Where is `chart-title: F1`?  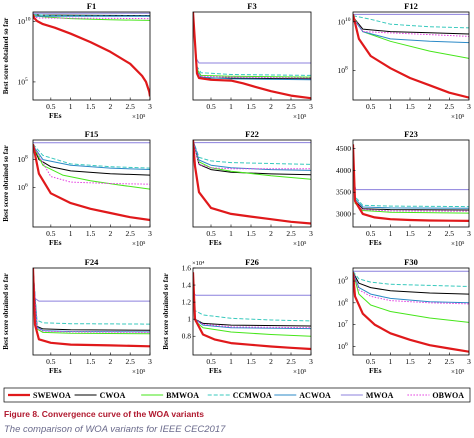 chart-title: F1 is located at coordinates (91, 6).